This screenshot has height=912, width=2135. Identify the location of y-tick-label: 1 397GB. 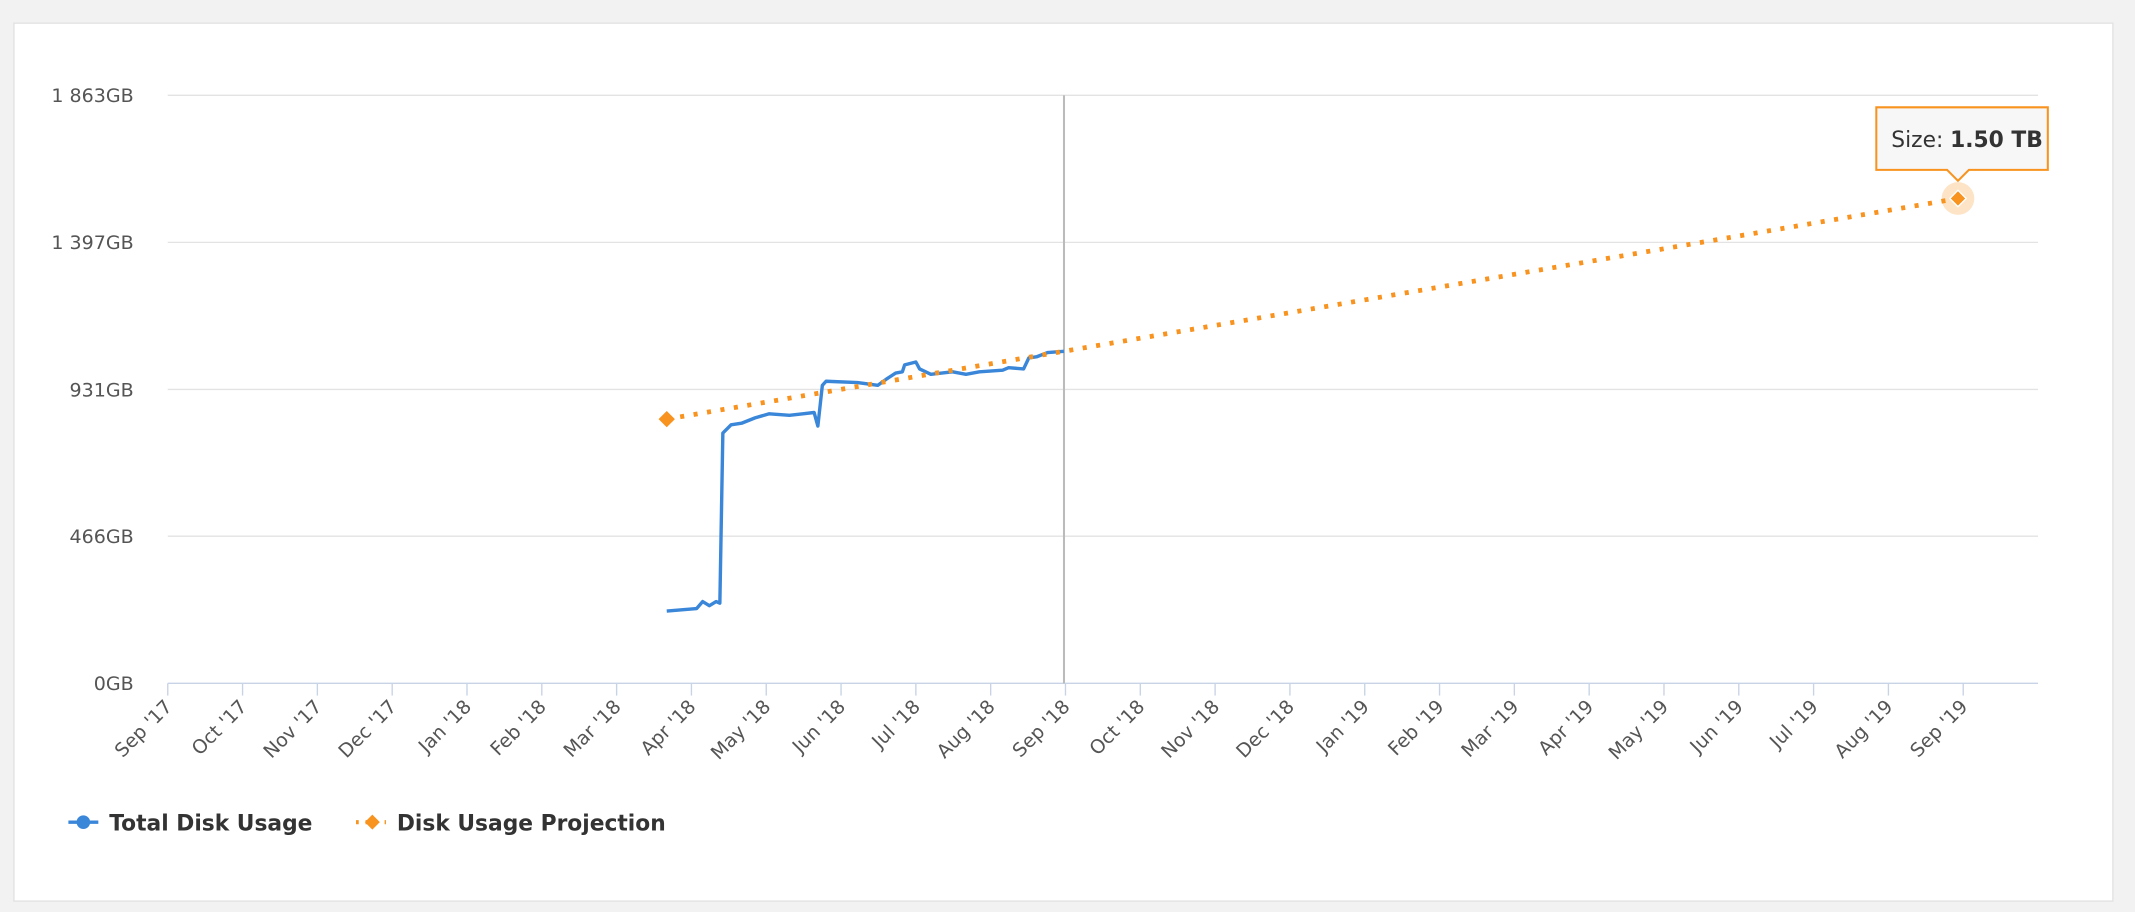
(92, 243).